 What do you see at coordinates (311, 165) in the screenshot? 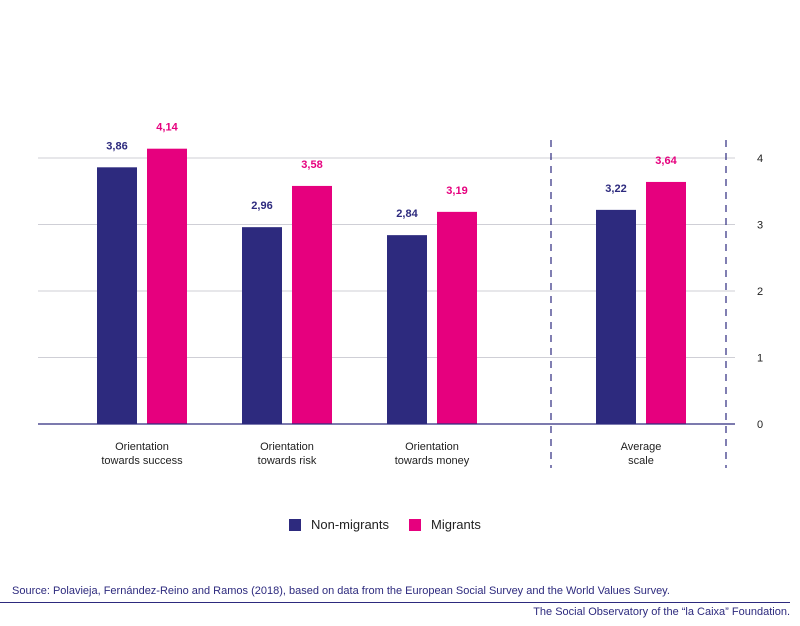
I see `data-label: 3,58` at bounding box center [311, 165].